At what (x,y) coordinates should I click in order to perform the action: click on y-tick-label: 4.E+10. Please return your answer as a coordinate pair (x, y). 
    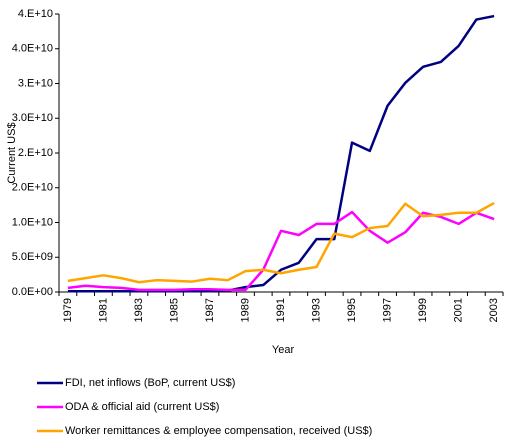
    Looking at the image, I should click on (35, 14).